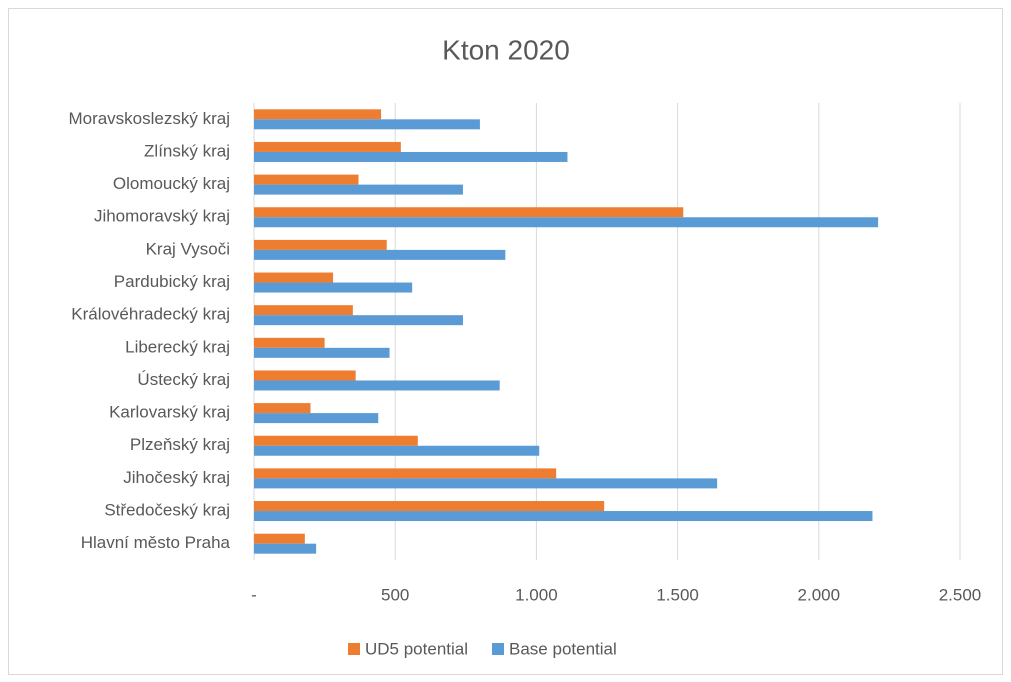  Describe the element at coordinates (176, 477) in the screenshot. I see `y-tick-label: Jihočeský kraj` at that location.